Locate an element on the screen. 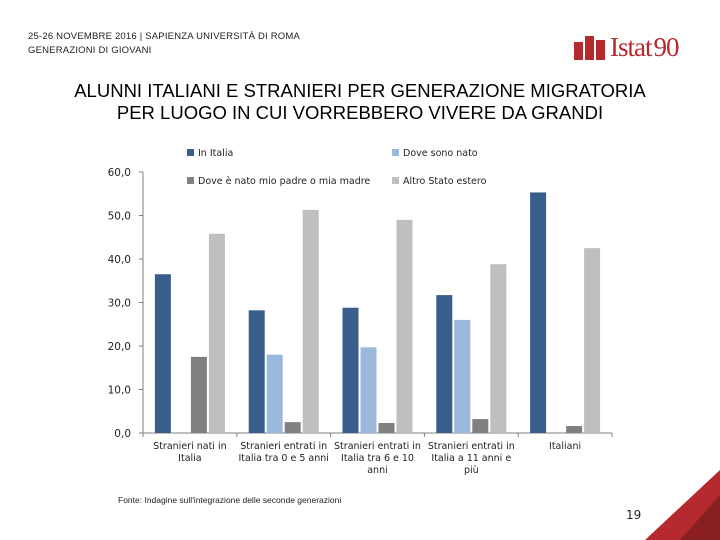  x-category-label: Italia is located at coordinates (189, 458).